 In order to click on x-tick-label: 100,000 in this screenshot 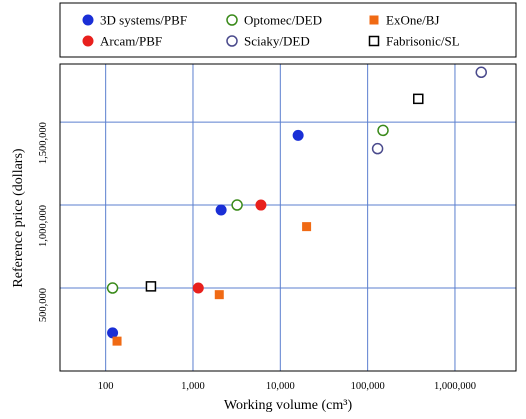, I will do `click(368, 386)`.